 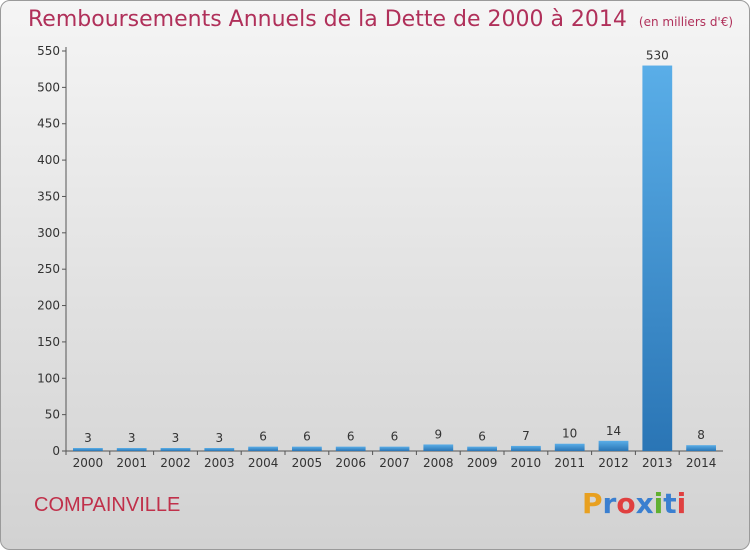 What do you see at coordinates (263, 463) in the screenshot?
I see `x-tick-label: 2004` at bounding box center [263, 463].